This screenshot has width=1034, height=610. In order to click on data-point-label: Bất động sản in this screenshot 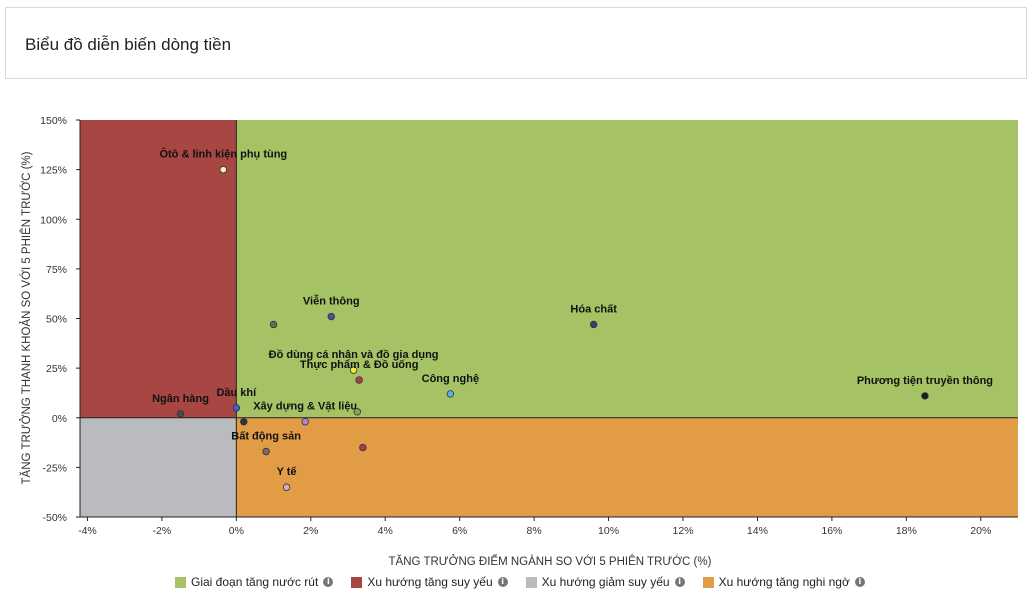, I will do `click(266, 436)`.